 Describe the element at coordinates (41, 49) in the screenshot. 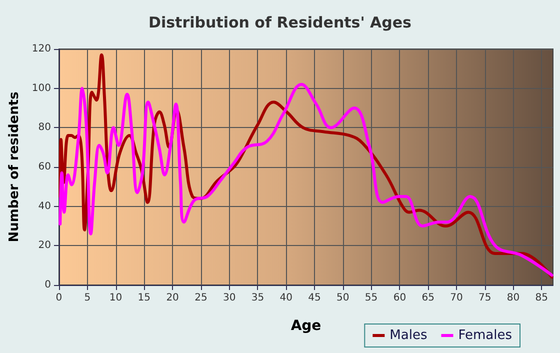

I see `y-tick-label: 120` at that location.